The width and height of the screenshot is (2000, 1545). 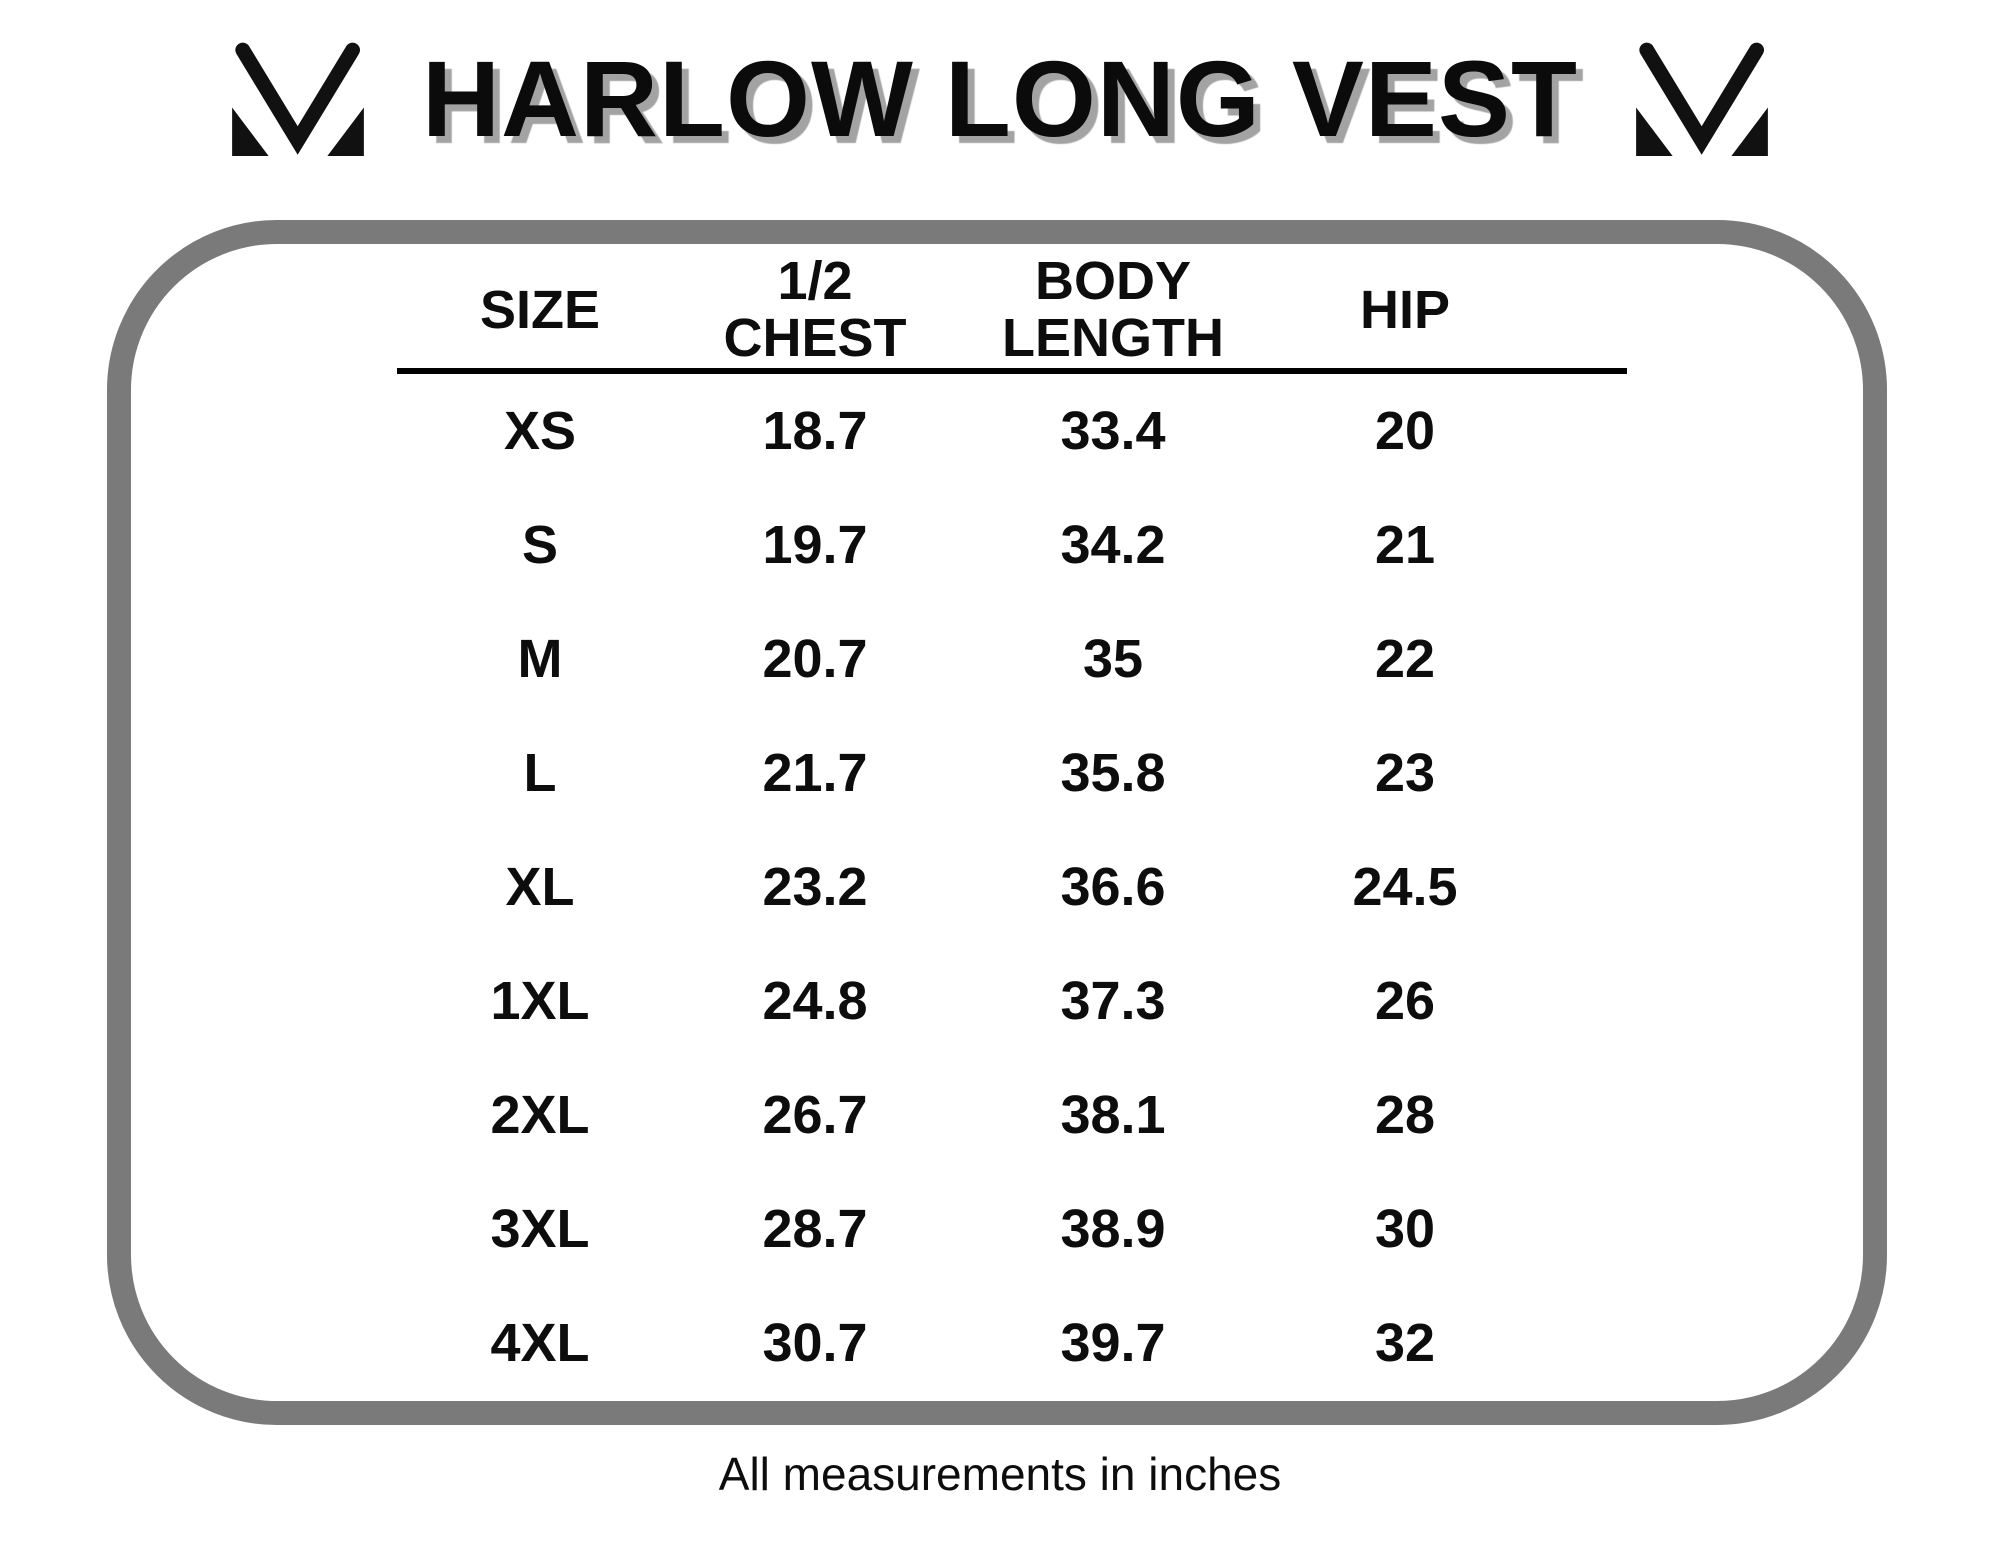 I want to click on size-cell: 2XL, so click(x=540, y=1115).